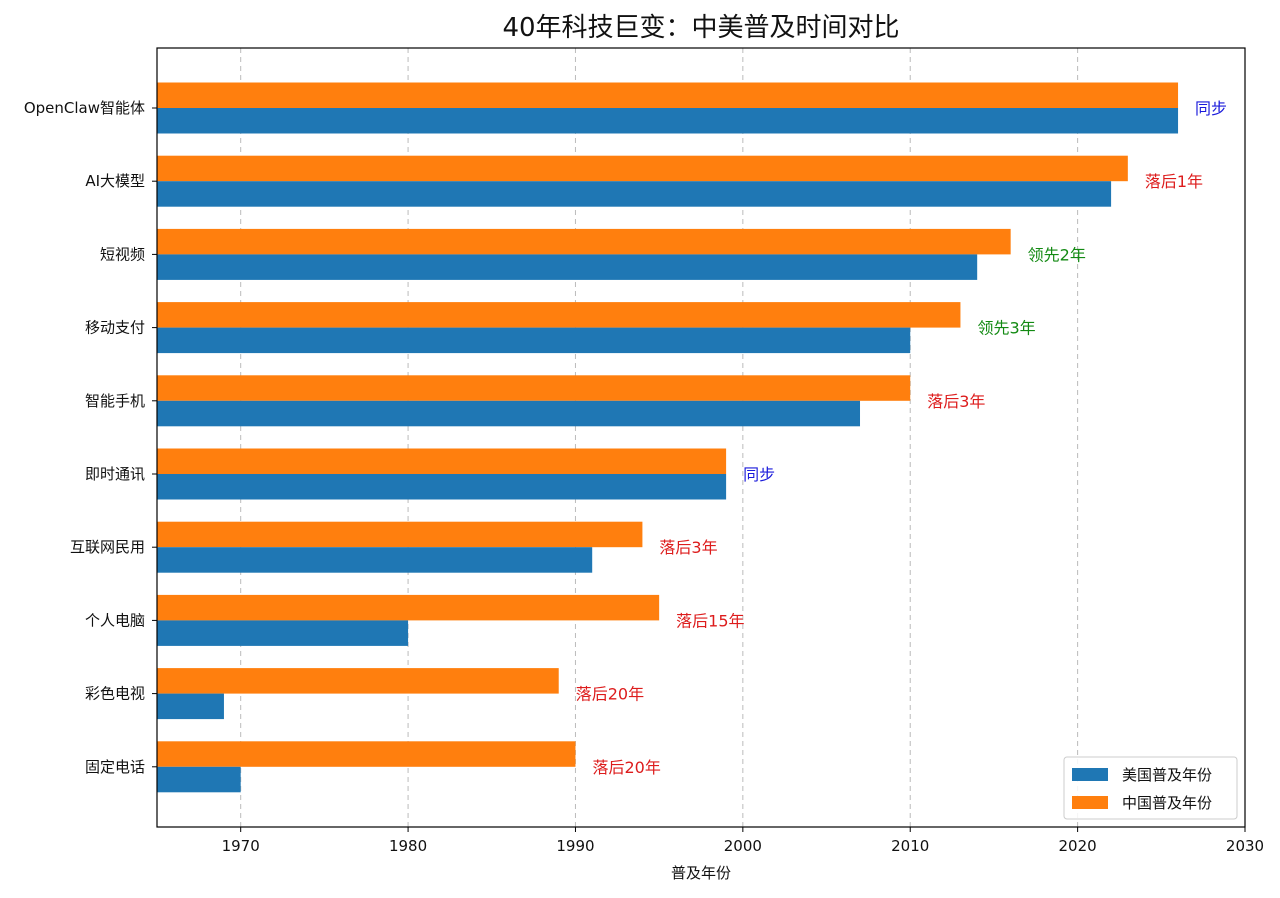 The image size is (1280, 898). What do you see at coordinates (1090, 774) in the screenshot?
I see `legend-swatch-us` at bounding box center [1090, 774].